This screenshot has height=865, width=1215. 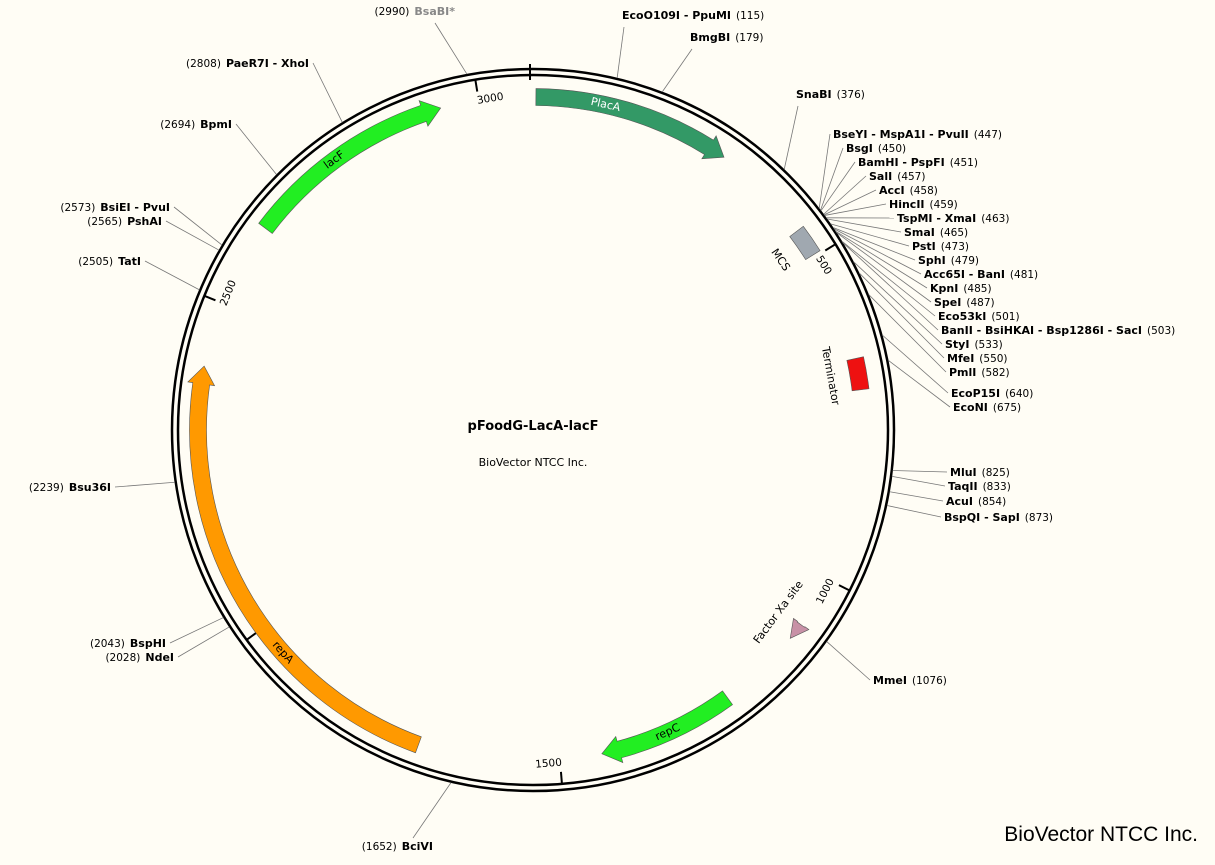 What do you see at coordinates (957, 344) in the screenshot?
I see `site-name: StyI` at bounding box center [957, 344].